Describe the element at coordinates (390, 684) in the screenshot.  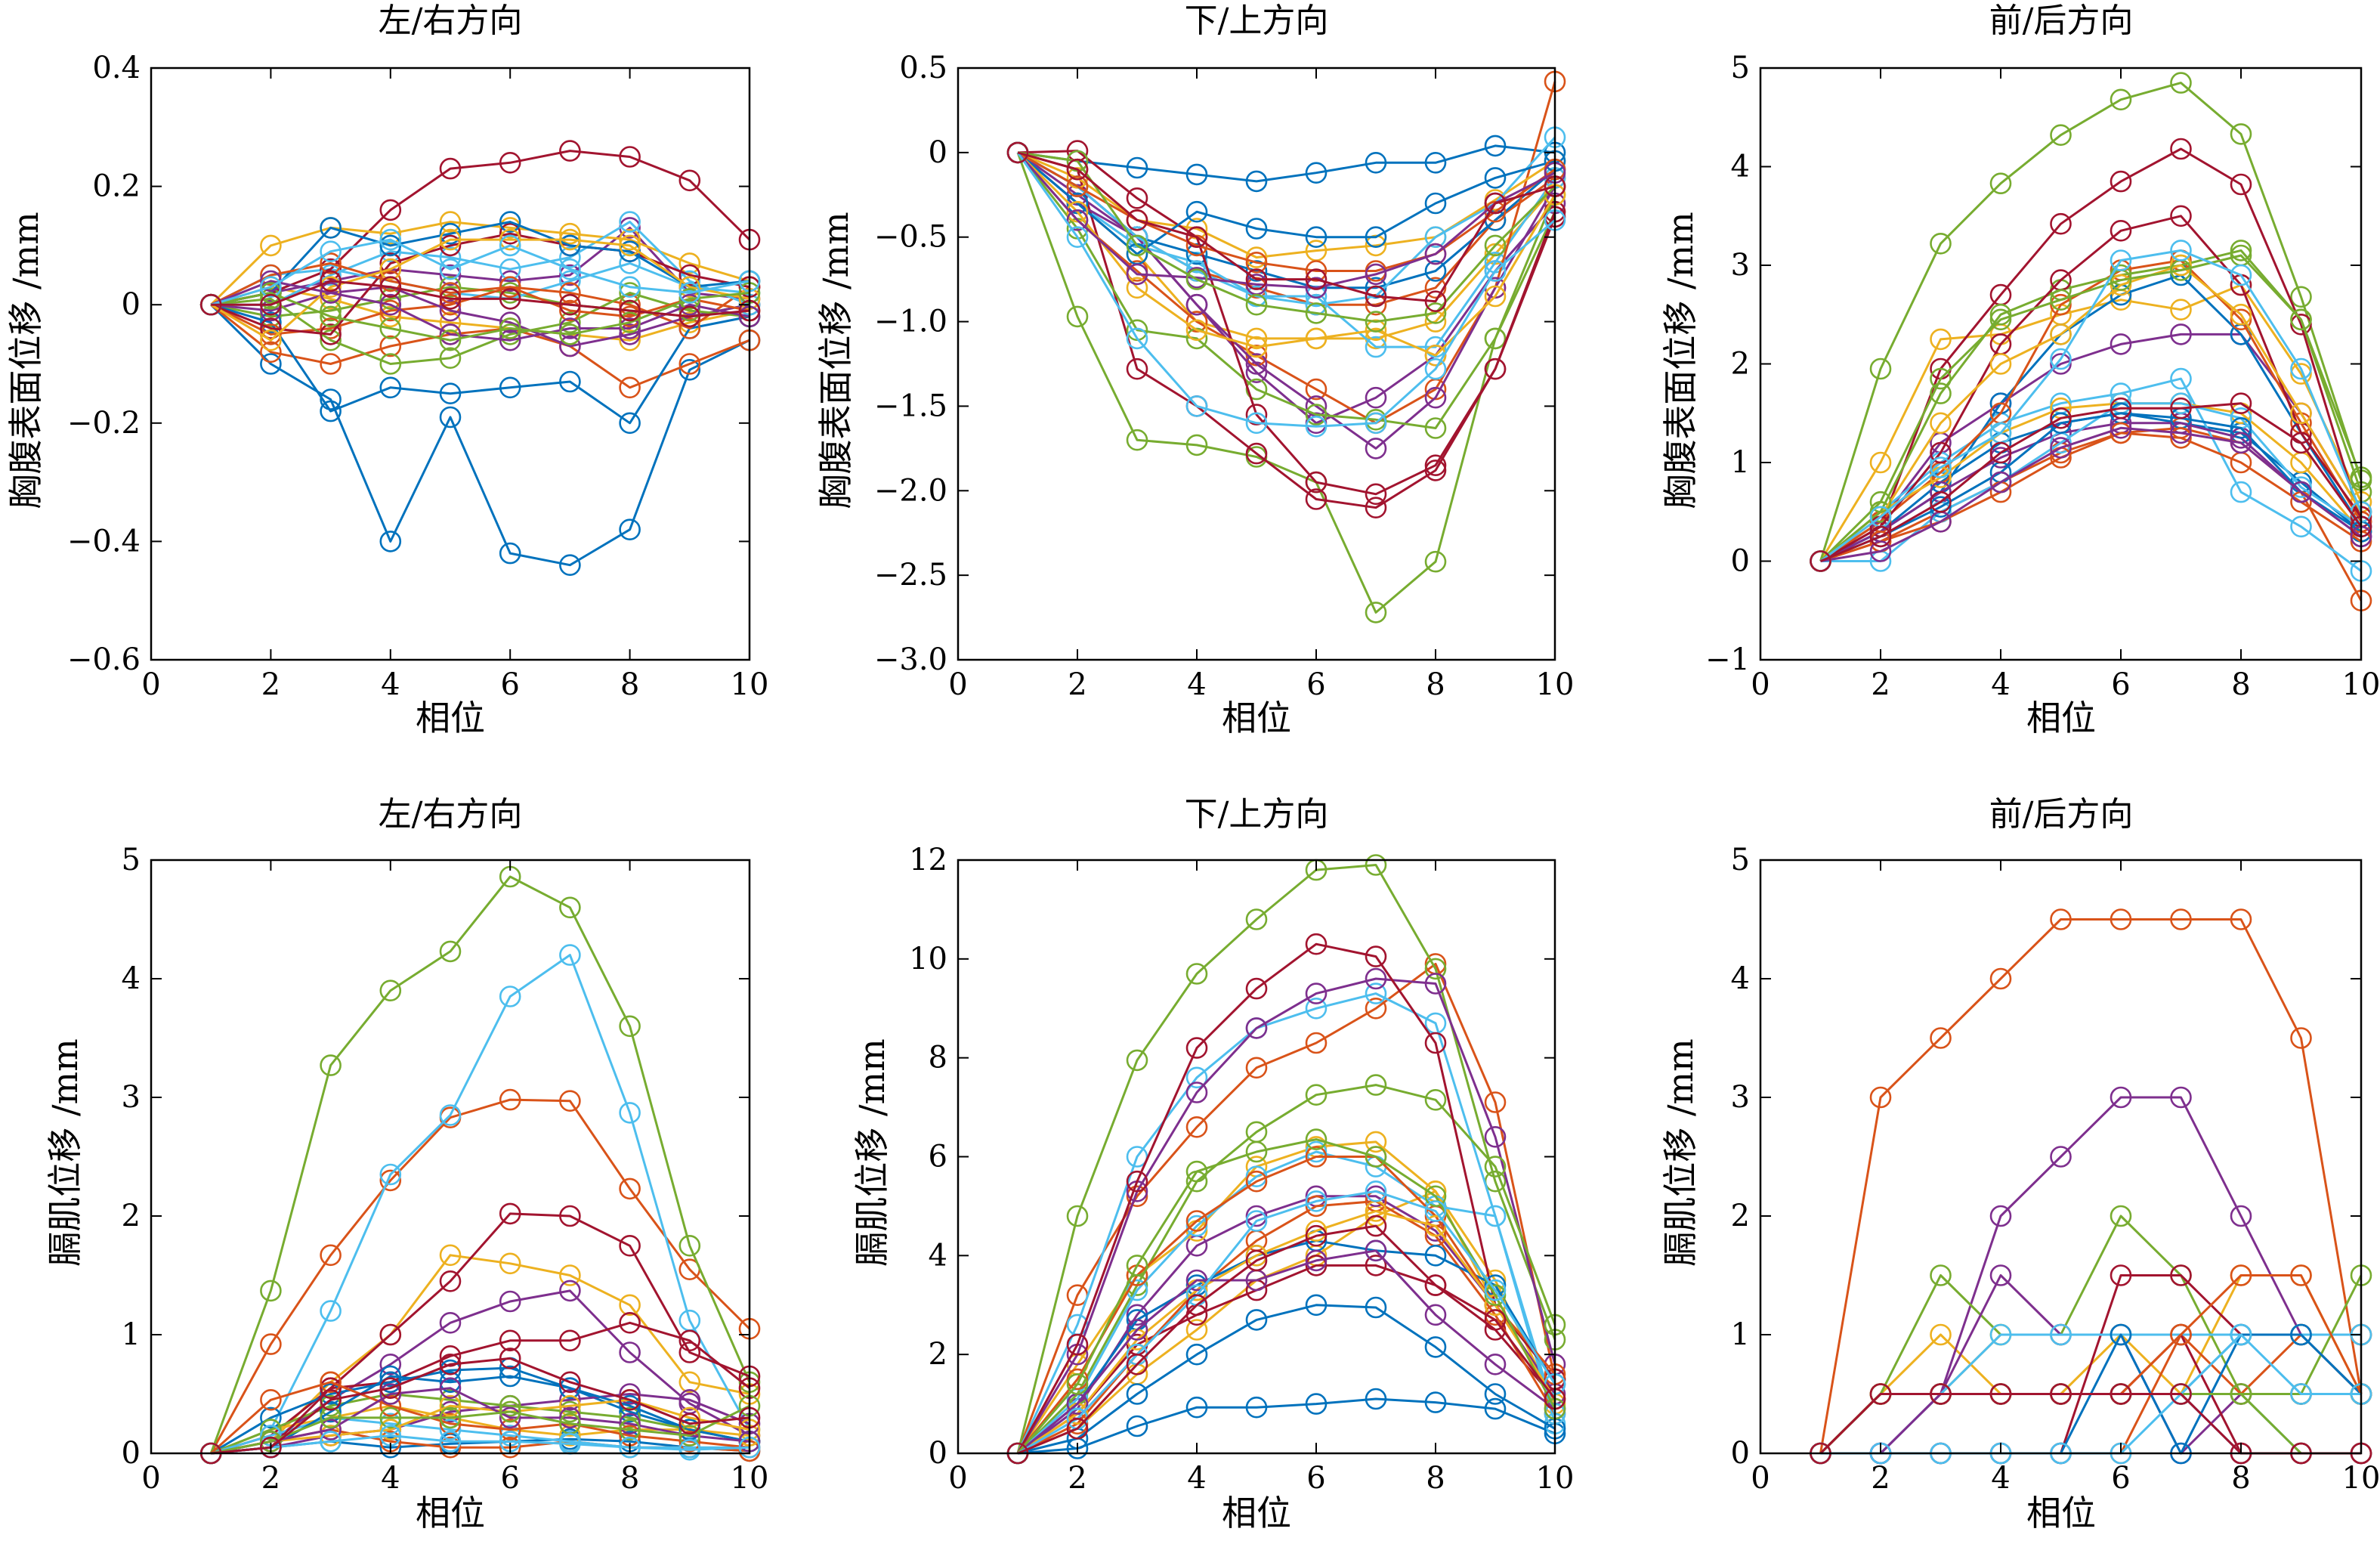
I see `x-tick-label: 4` at that location.